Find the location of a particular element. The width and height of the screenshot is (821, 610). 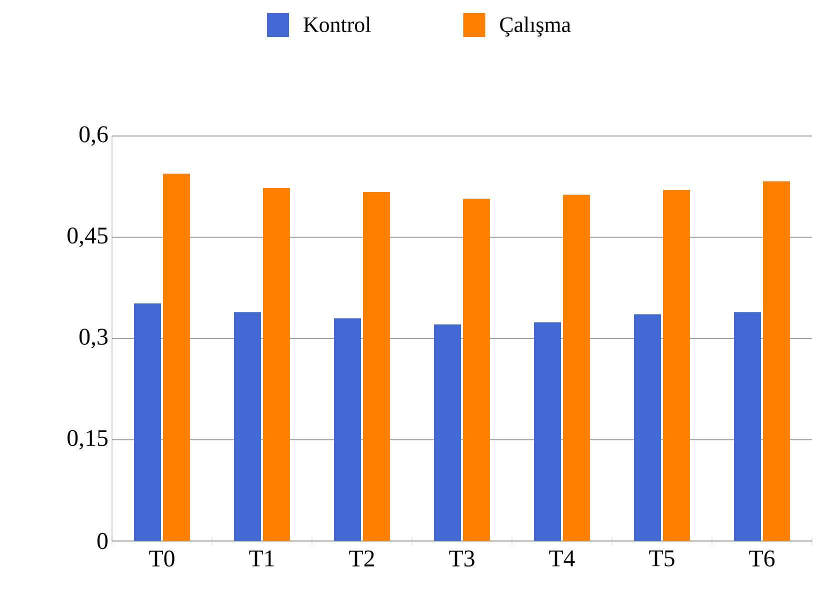

y-tick-label: 0 is located at coordinates (102, 541).